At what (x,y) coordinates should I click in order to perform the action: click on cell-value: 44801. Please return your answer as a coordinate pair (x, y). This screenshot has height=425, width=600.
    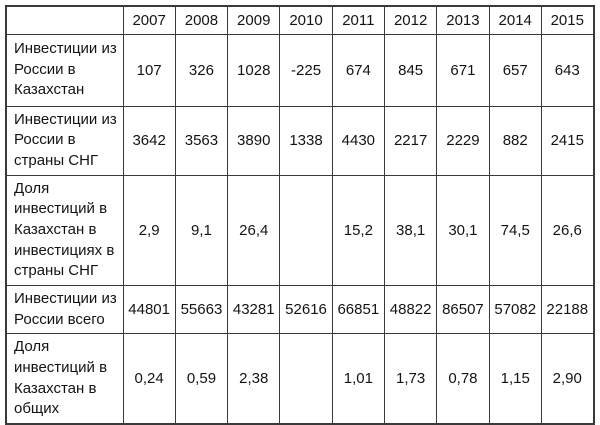
    Looking at the image, I should click on (149, 309).